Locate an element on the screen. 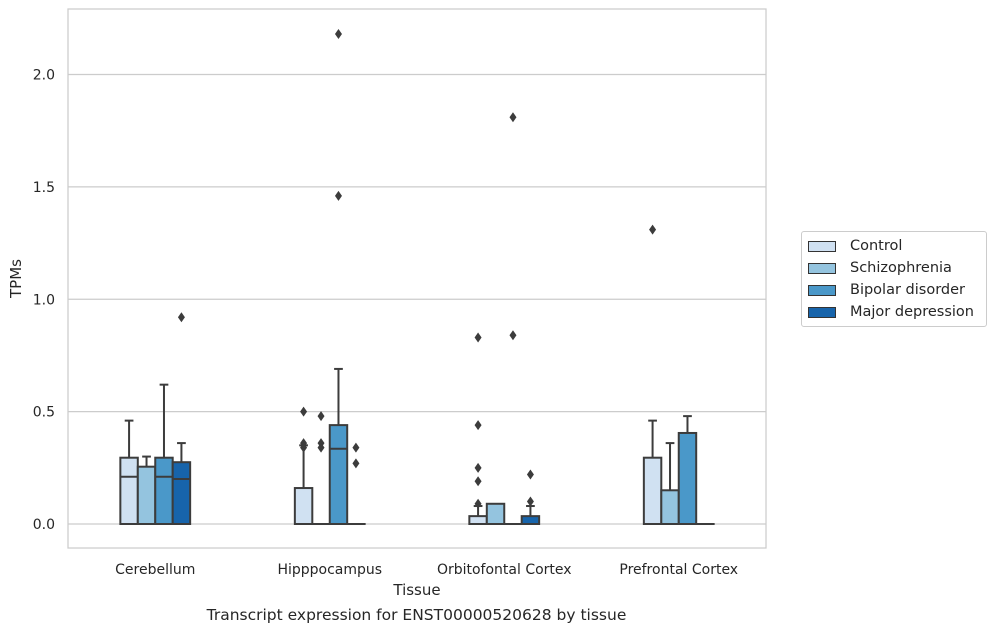  legend-item-major-depression: Major depression is located at coordinates (891, 312).